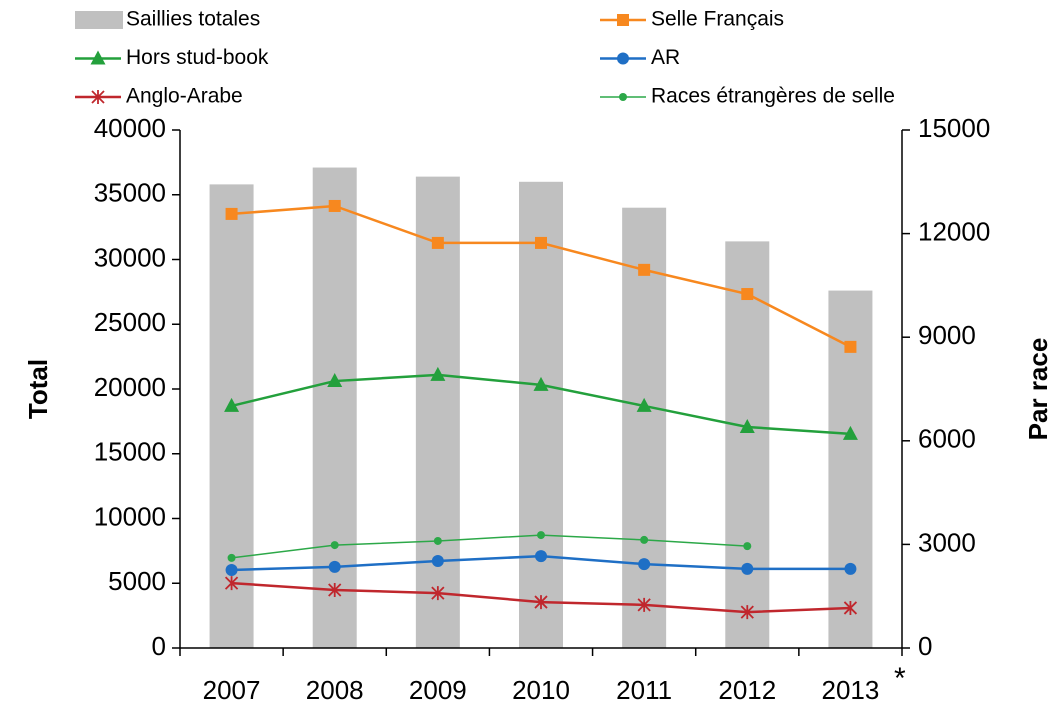 Image resolution: width=1063 pixels, height=707 pixels. What do you see at coordinates (665, 57) in the screenshot?
I see `legend-label: AR` at bounding box center [665, 57].